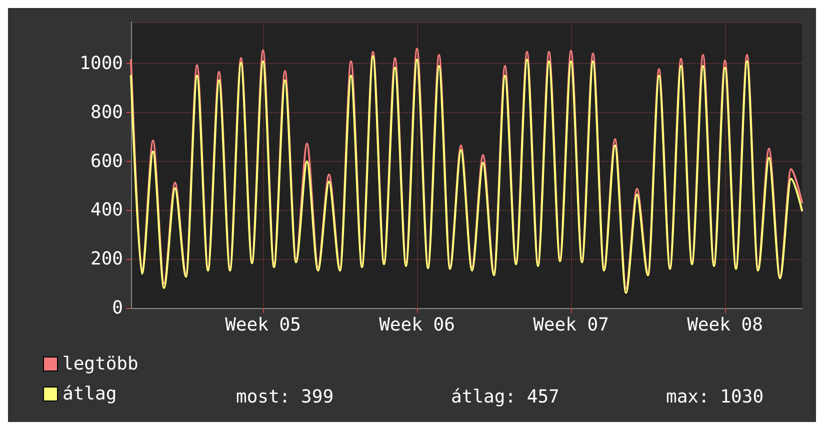 This screenshot has width=824, height=430. What do you see at coordinates (106, 210) in the screenshot?
I see `y-tick-label: 400` at bounding box center [106, 210].